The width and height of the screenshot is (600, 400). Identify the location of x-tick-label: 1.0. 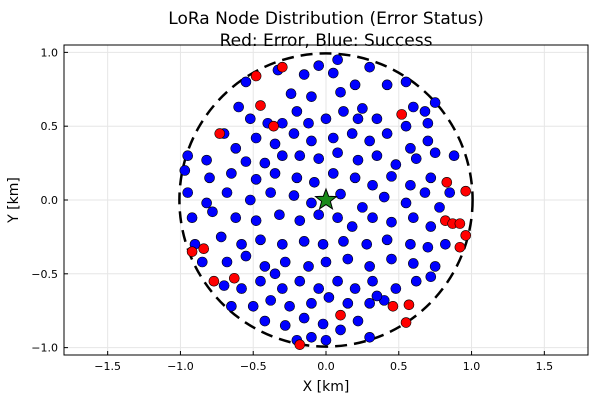
(472, 366).